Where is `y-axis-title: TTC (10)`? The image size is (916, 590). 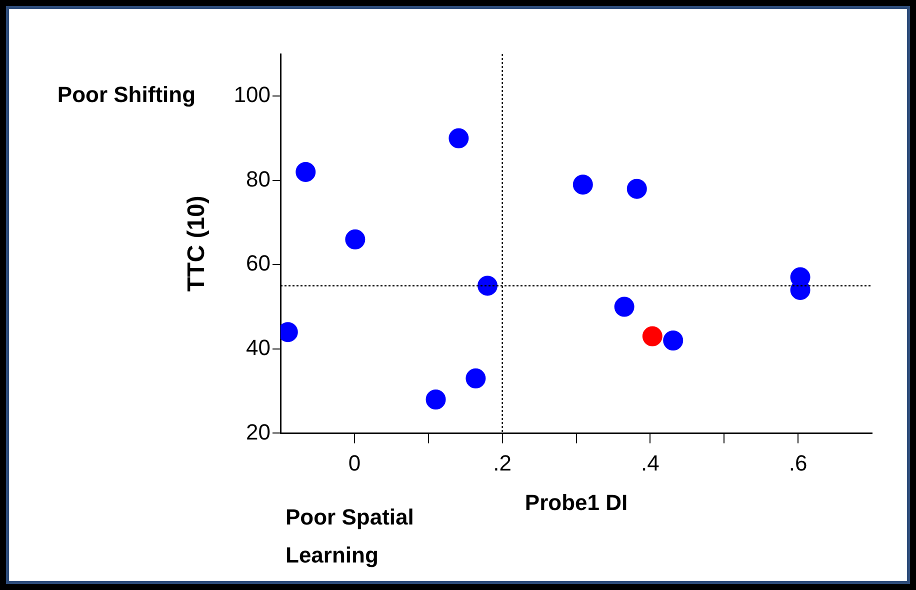
y-axis-title: TTC (10) is located at coordinates (196, 244).